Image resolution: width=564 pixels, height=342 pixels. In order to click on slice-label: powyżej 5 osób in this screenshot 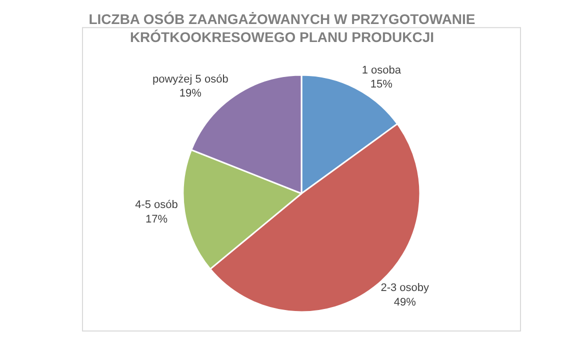, I will do `click(190, 79)`.